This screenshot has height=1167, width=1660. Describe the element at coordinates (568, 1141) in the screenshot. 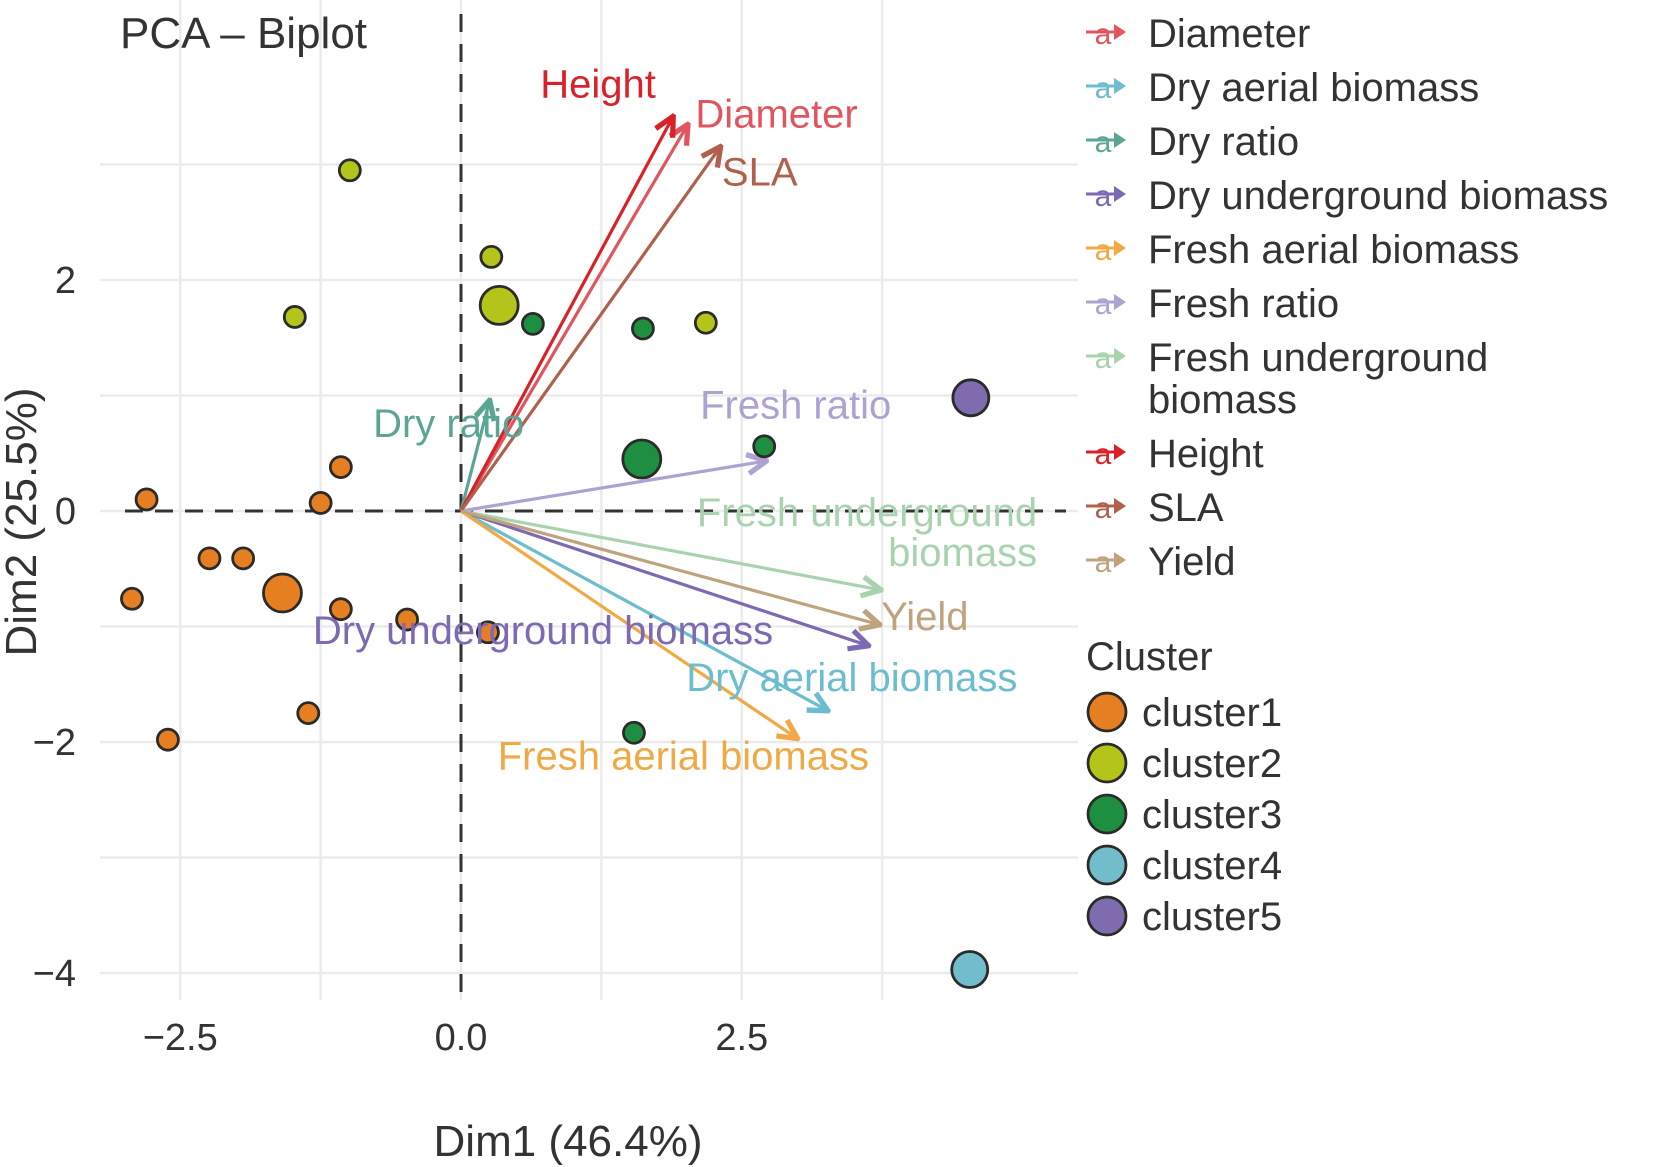

I see `x-axis-title: Dim1 (46.4%)` at that location.